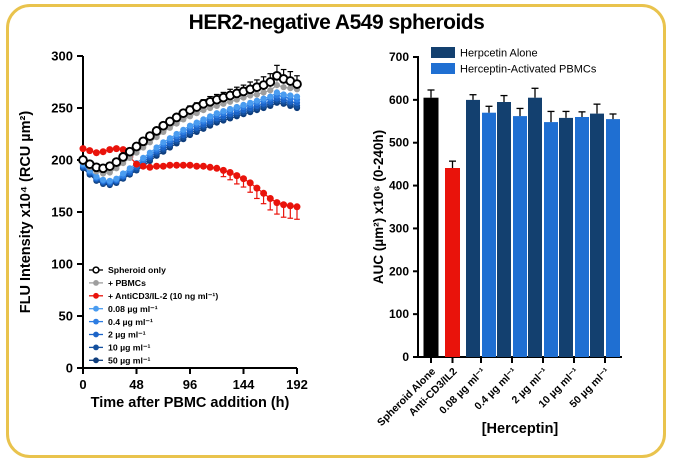  What do you see at coordinates (499, 253) in the screenshot?
I see `bar-group: 0.4 µg ml⁻¹` at bounding box center [499, 253].